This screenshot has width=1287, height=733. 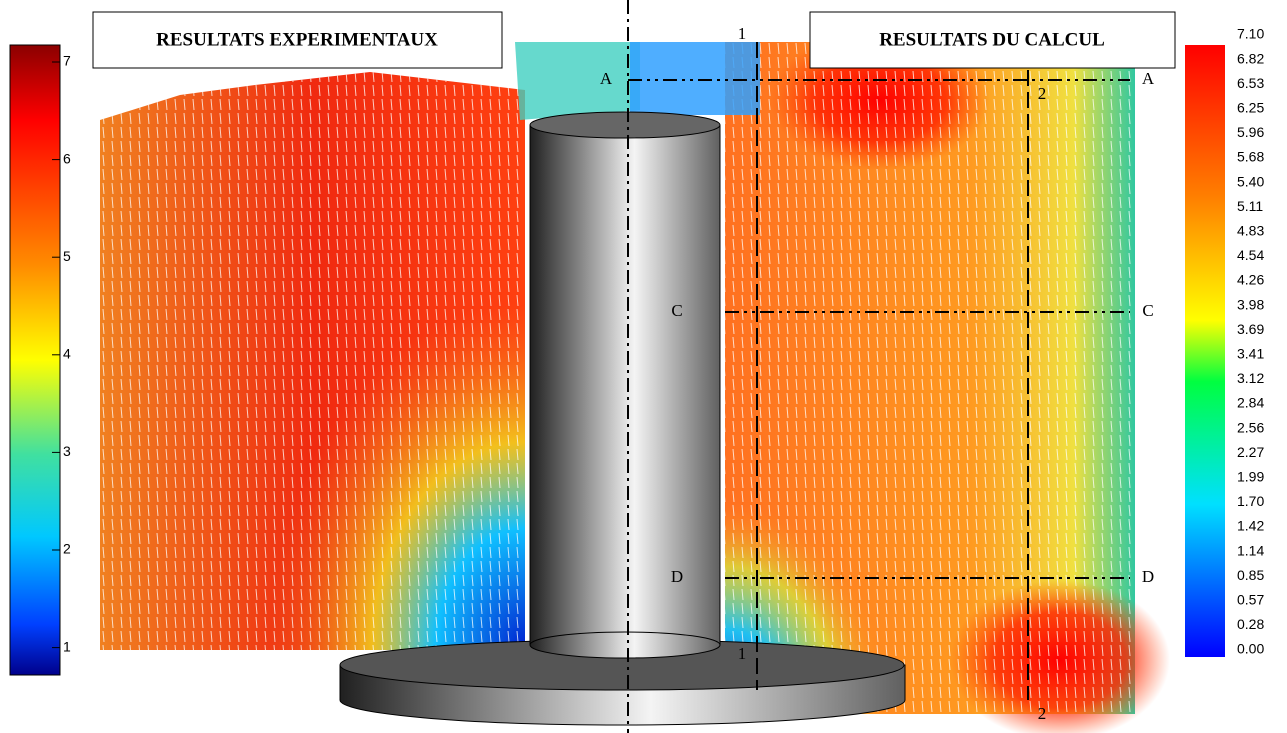 What do you see at coordinates (1250, 231) in the screenshot?
I see `colorbar-label: 4.83` at bounding box center [1250, 231].